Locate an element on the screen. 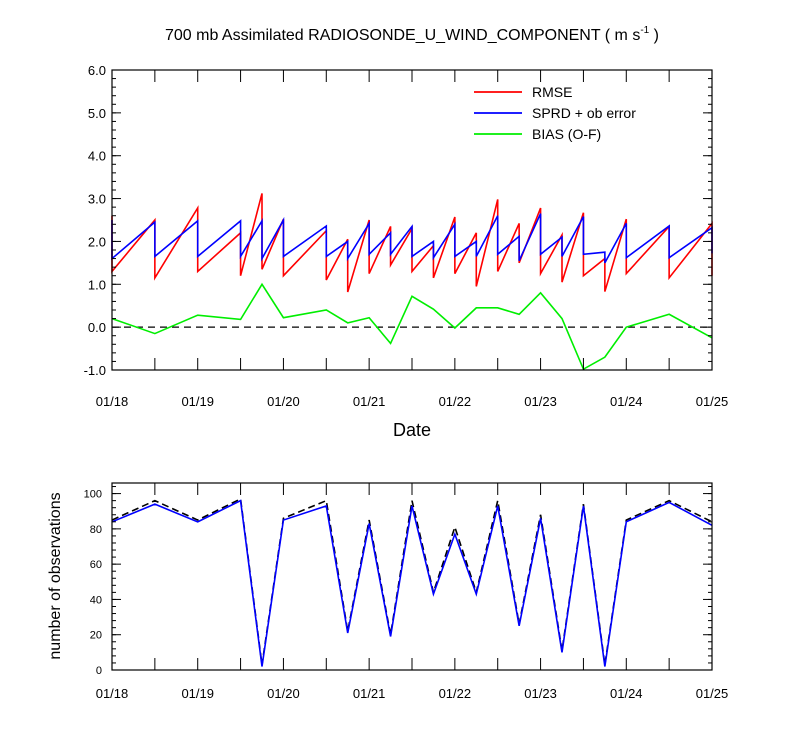  spread-series-line is located at coordinates (412, 238).